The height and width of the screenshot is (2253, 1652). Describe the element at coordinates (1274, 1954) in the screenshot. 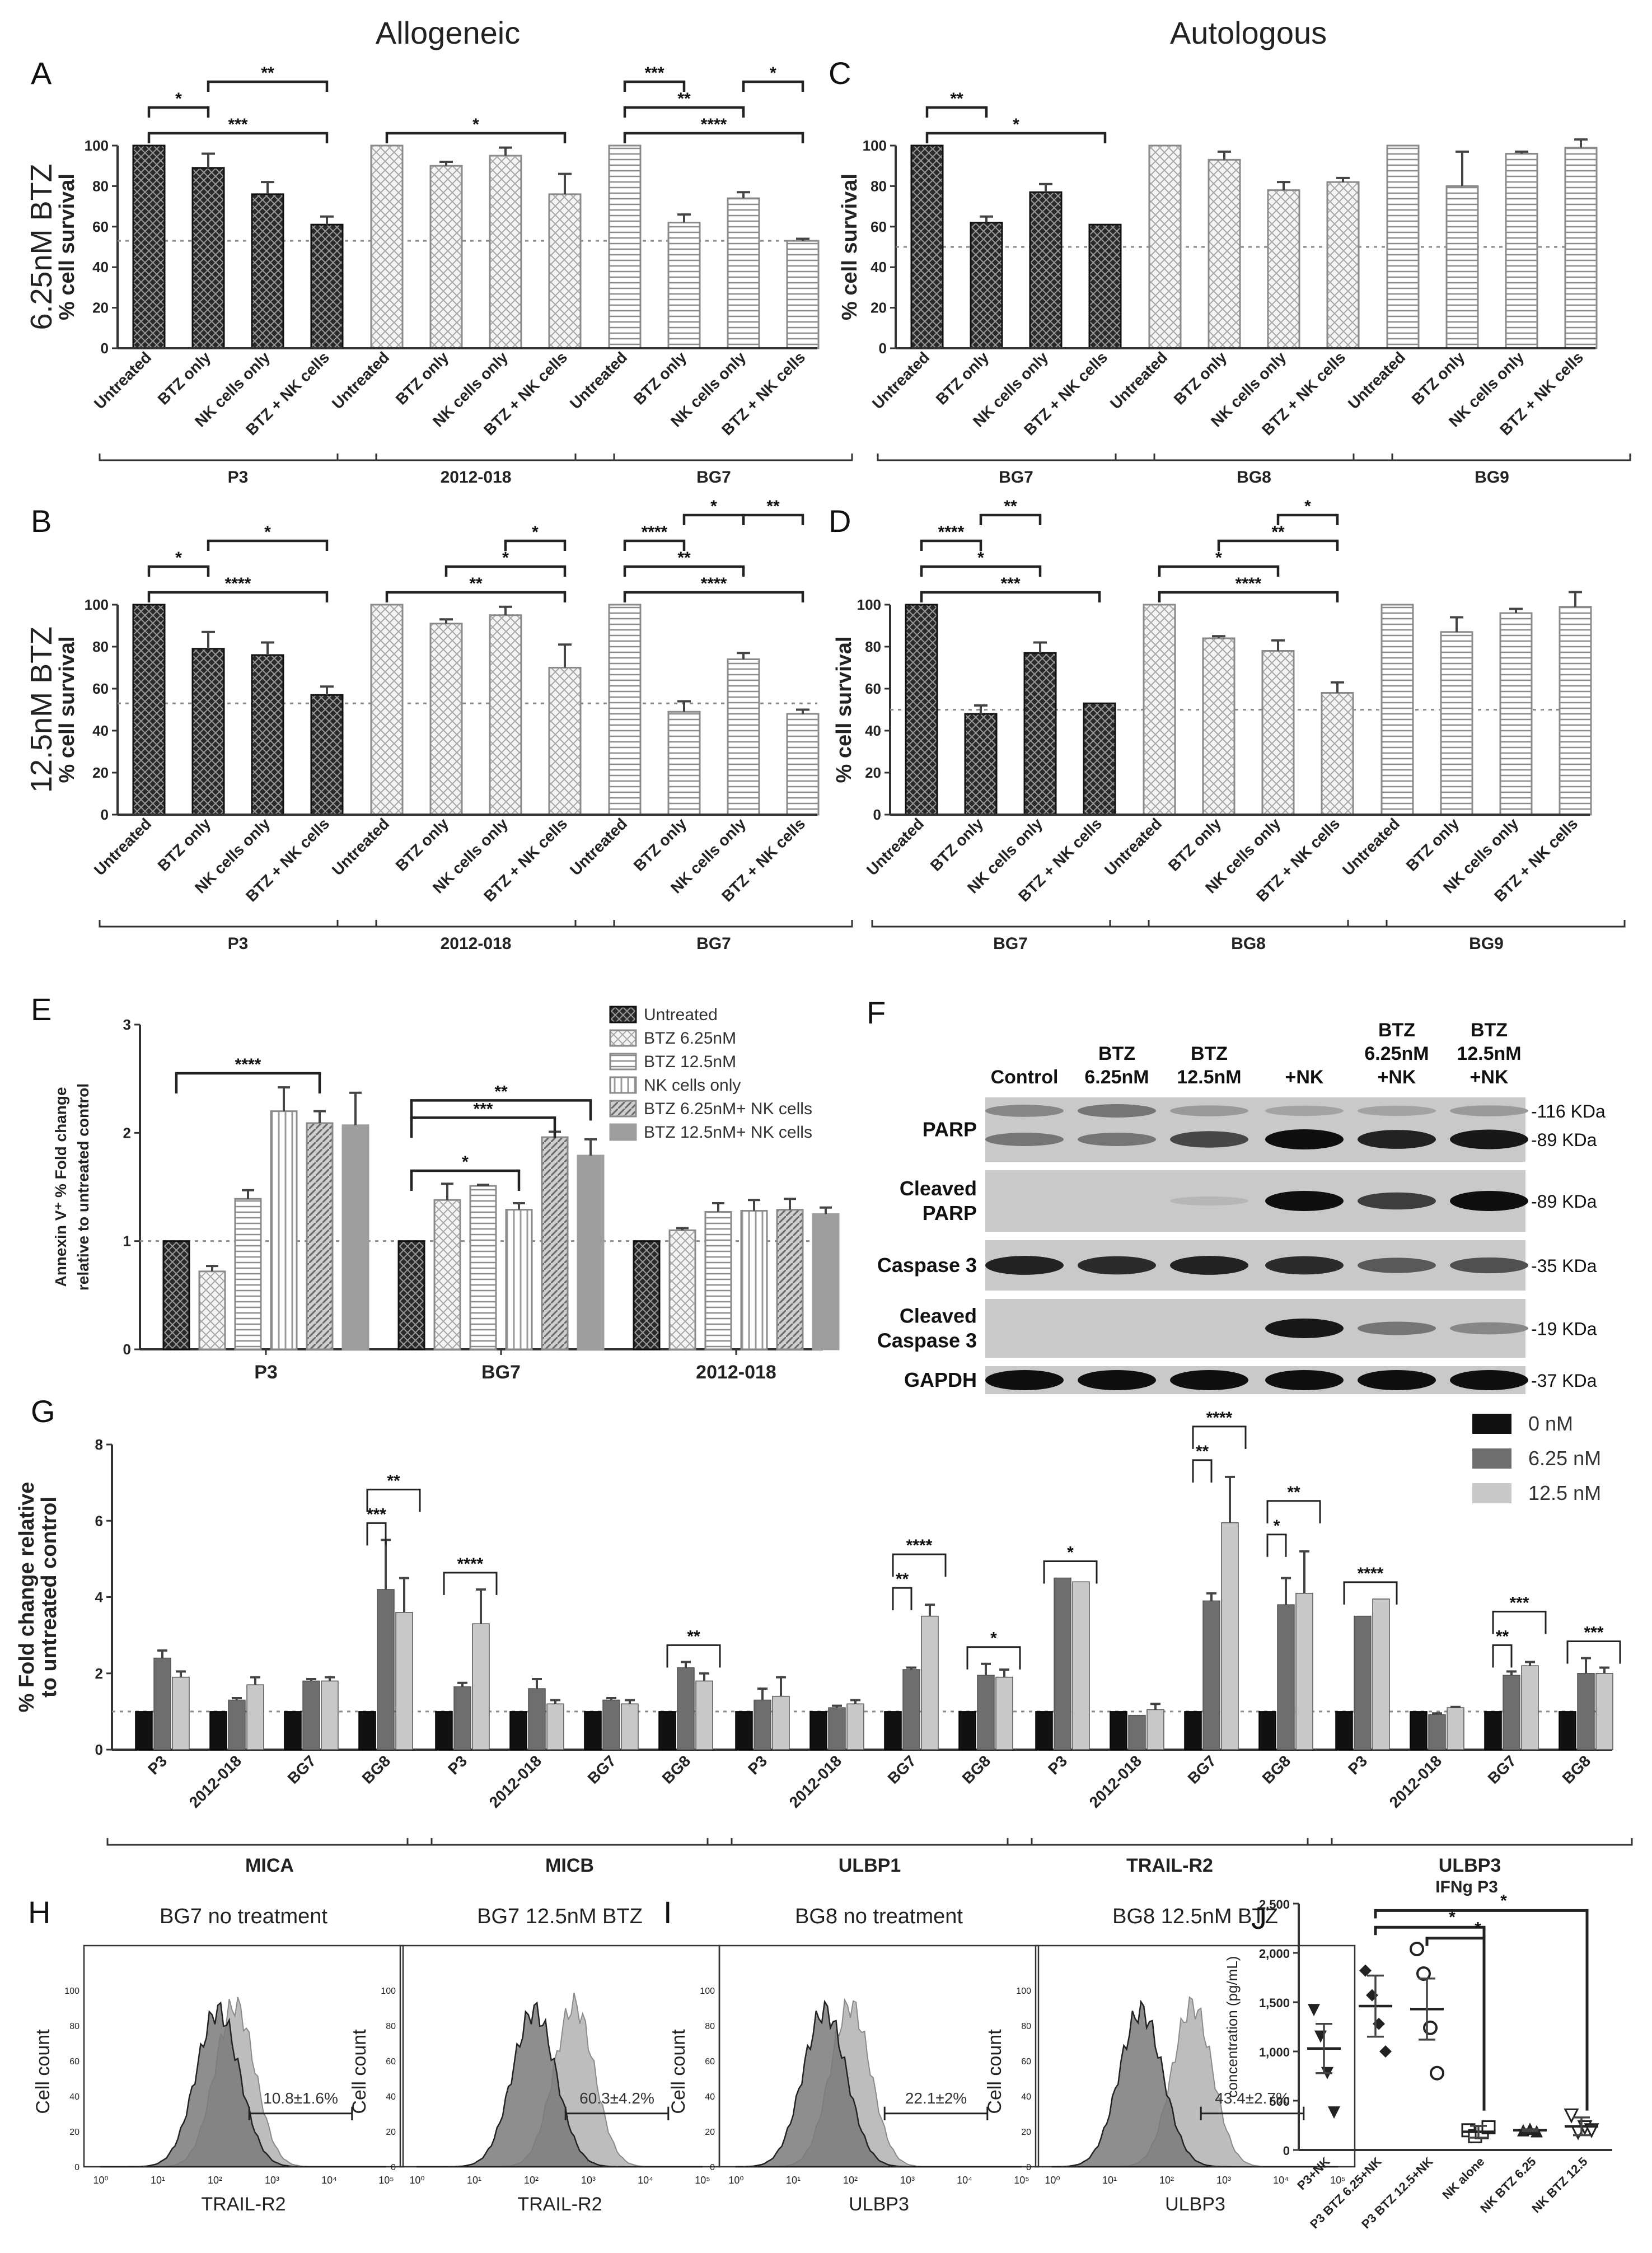

I see `y-tick-label: 2,000` at that location.